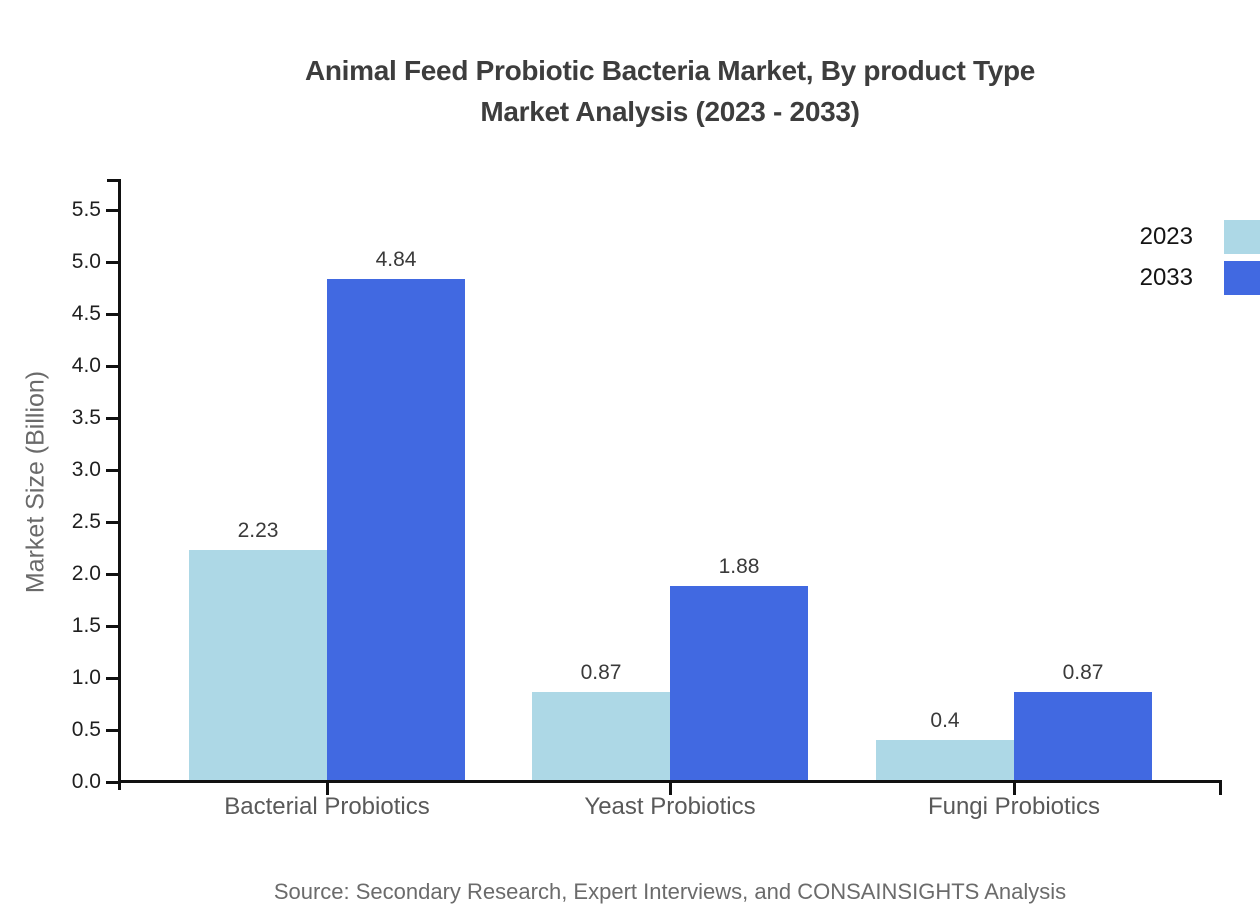 The image size is (1260, 920). I want to click on y-axis-end-cap, so click(114, 180).